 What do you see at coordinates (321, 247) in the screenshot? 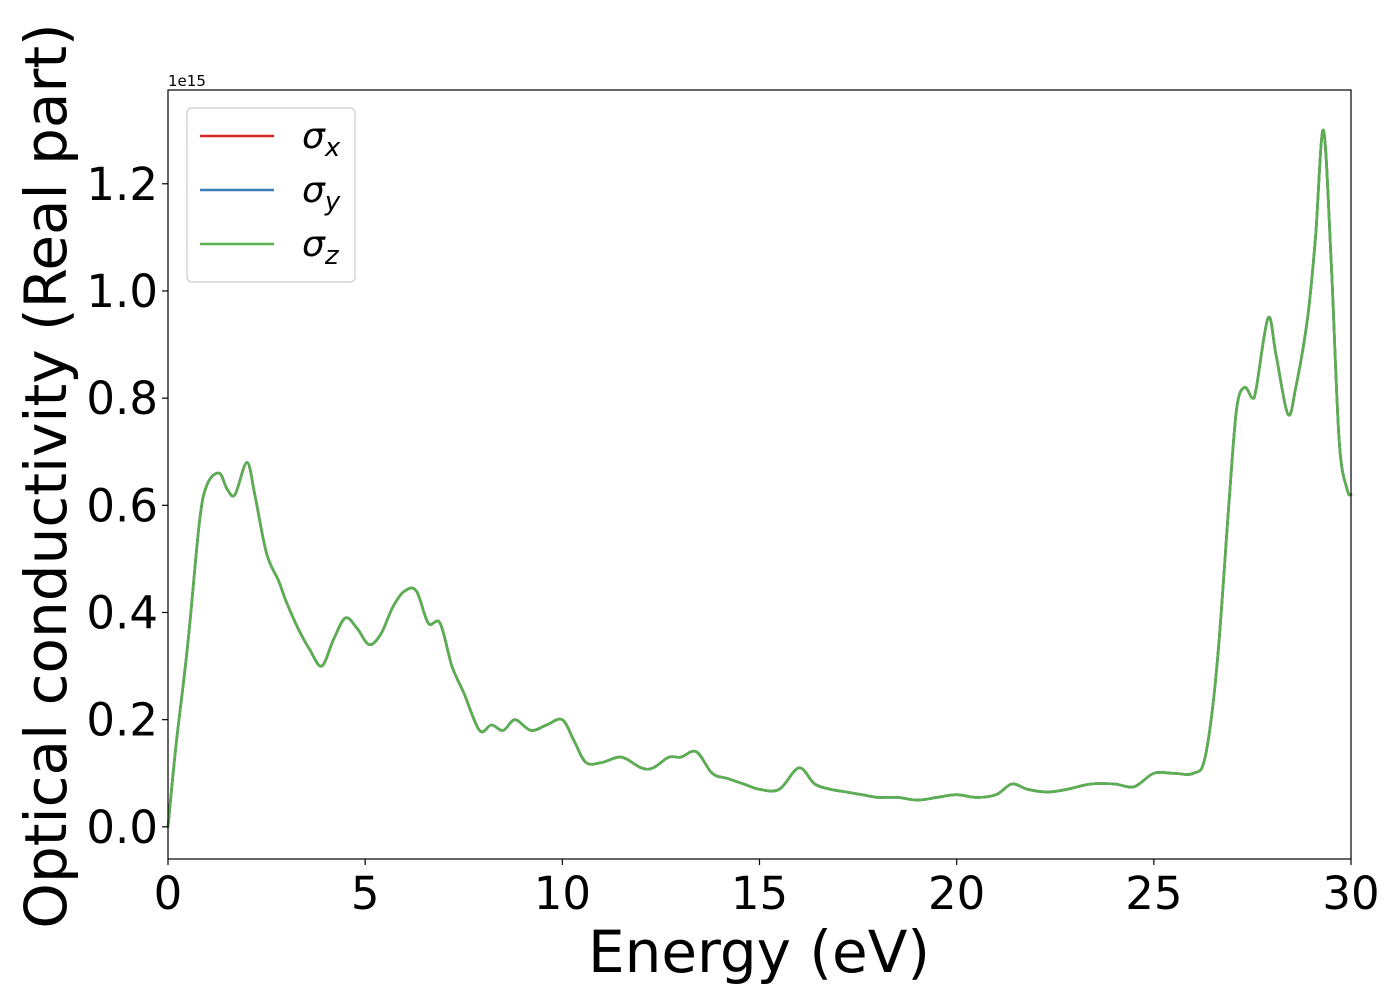
I see `legend-label: σz` at bounding box center [321, 247].